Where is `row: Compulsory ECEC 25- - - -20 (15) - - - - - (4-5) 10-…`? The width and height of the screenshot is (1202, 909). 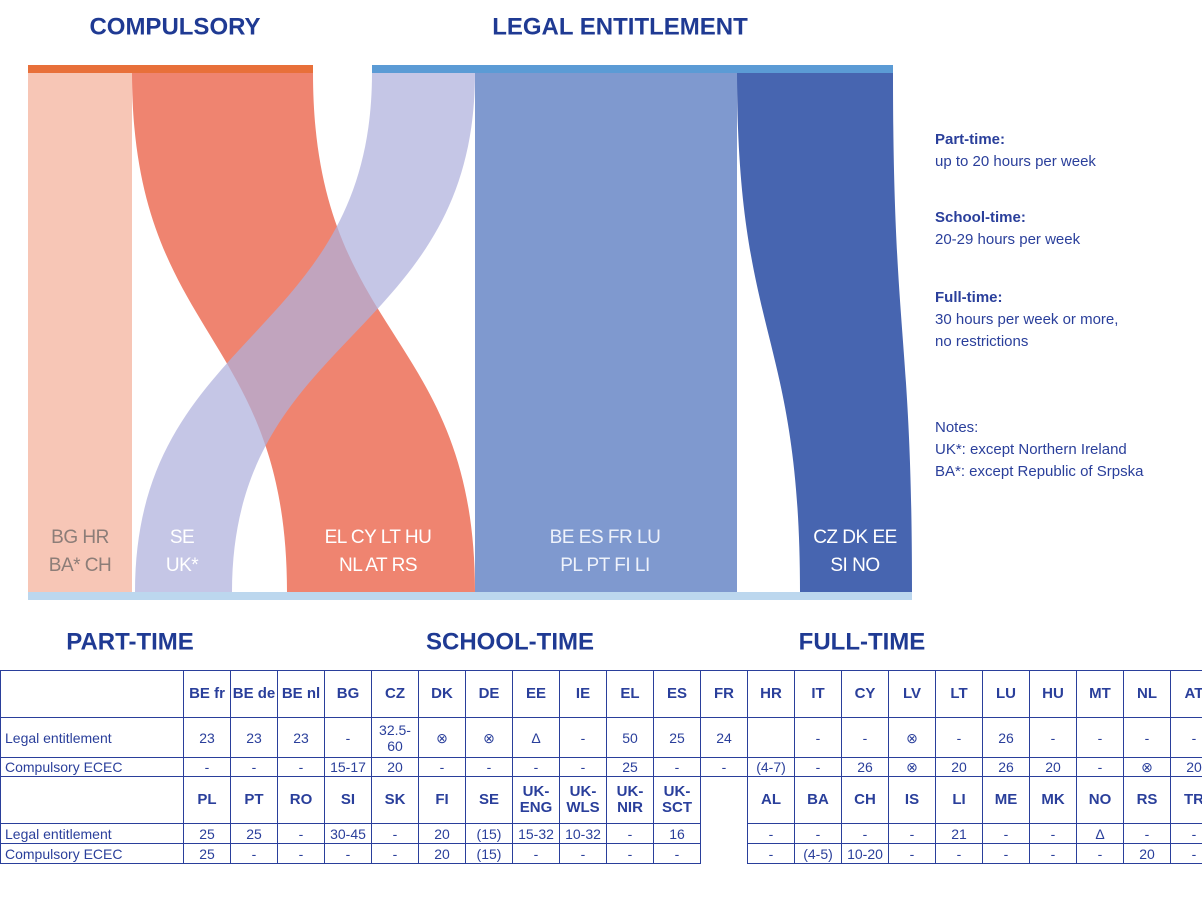 row: Compulsory ECEC 25- - - -20 (15) - - - - - (4-5) 10-… is located at coordinates (601, 853).